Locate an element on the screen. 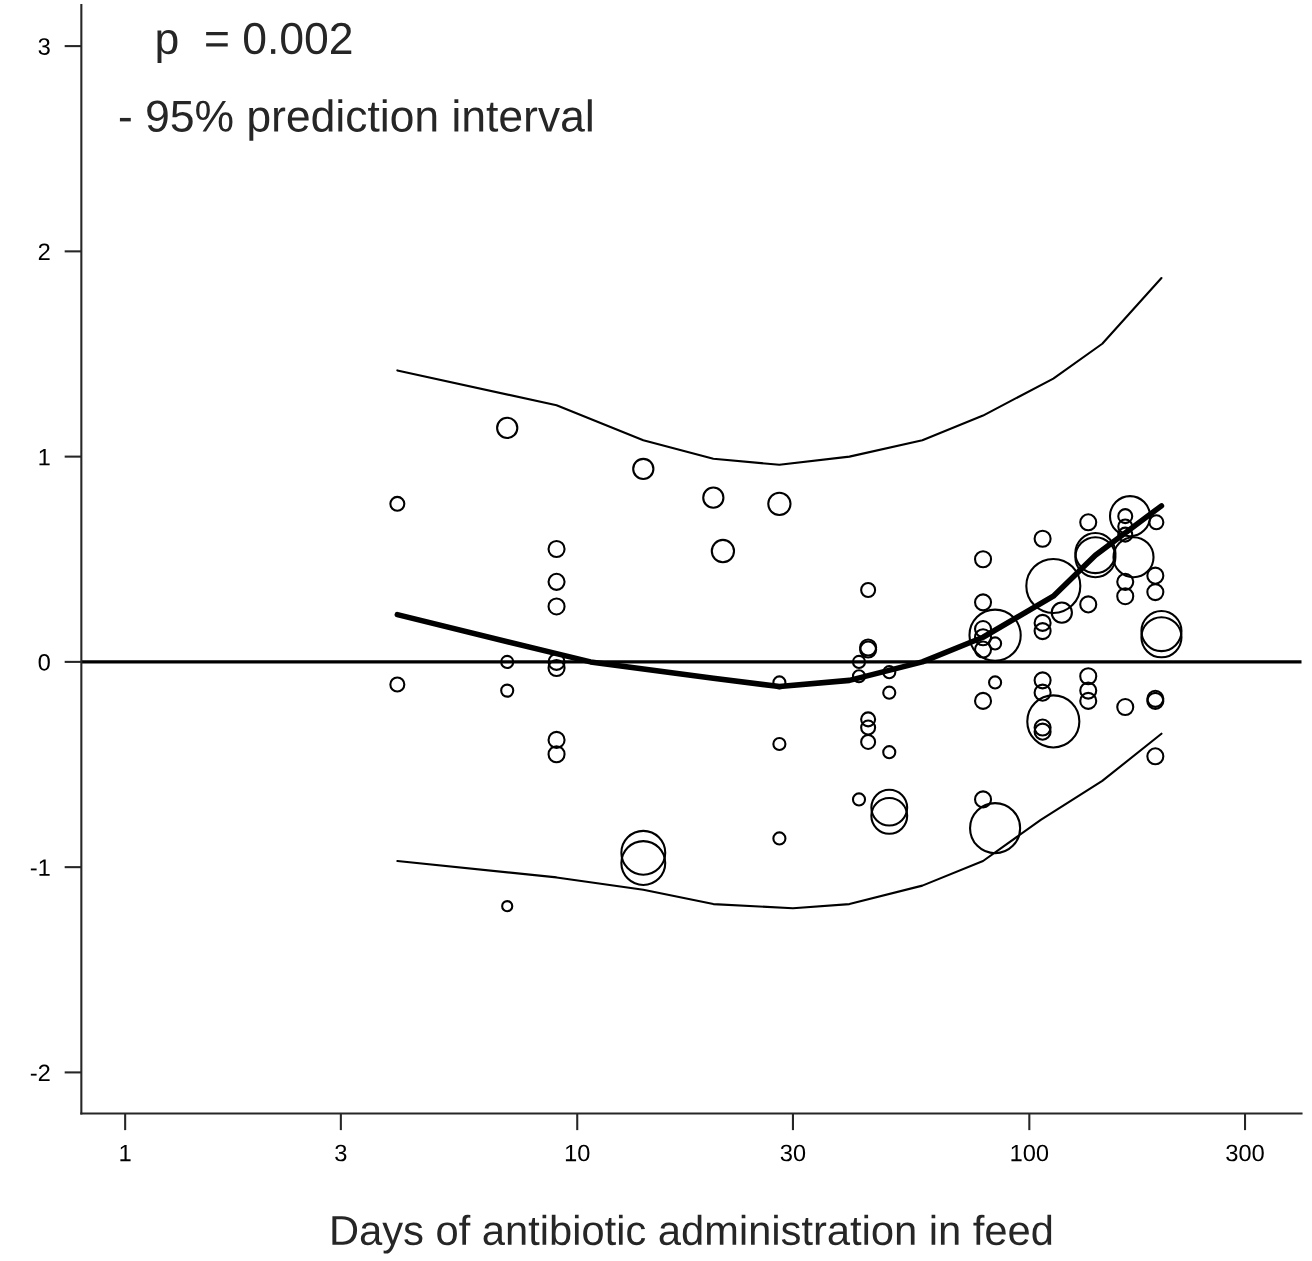 This screenshot has width=1312, height=1261. y-tick-label: 2 is located at coordinates (44, 251).